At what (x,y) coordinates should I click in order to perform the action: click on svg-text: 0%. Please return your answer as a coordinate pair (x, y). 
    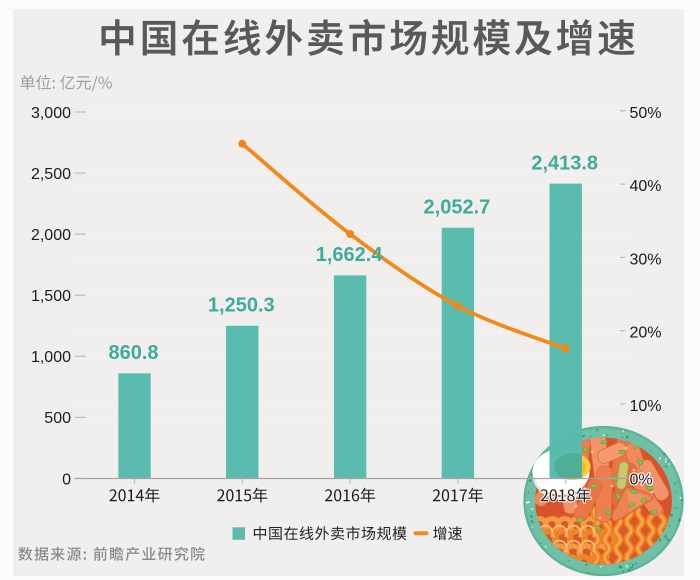
    Looking at the image, I should click on (641, 479).